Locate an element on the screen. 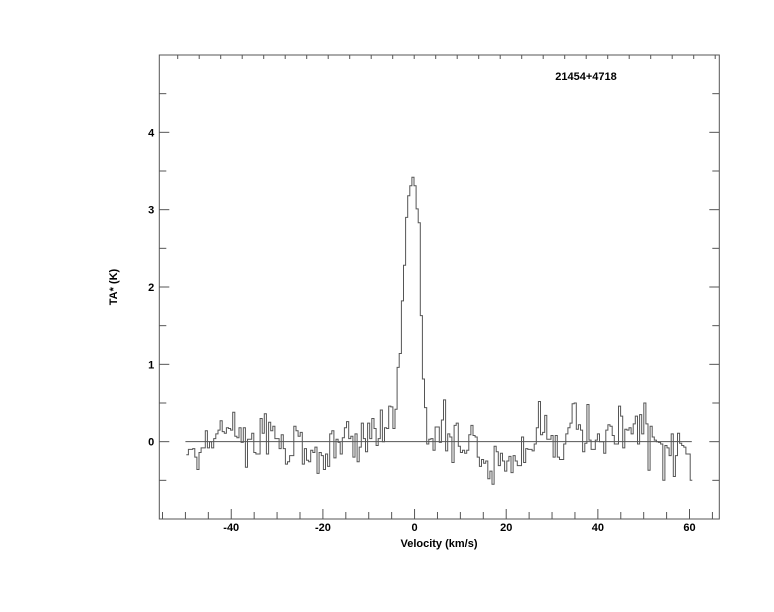 The height and width of the screenshot is (612, 774). x-axis-label: Velocity (km/s) is located at coordinates (438, 544).